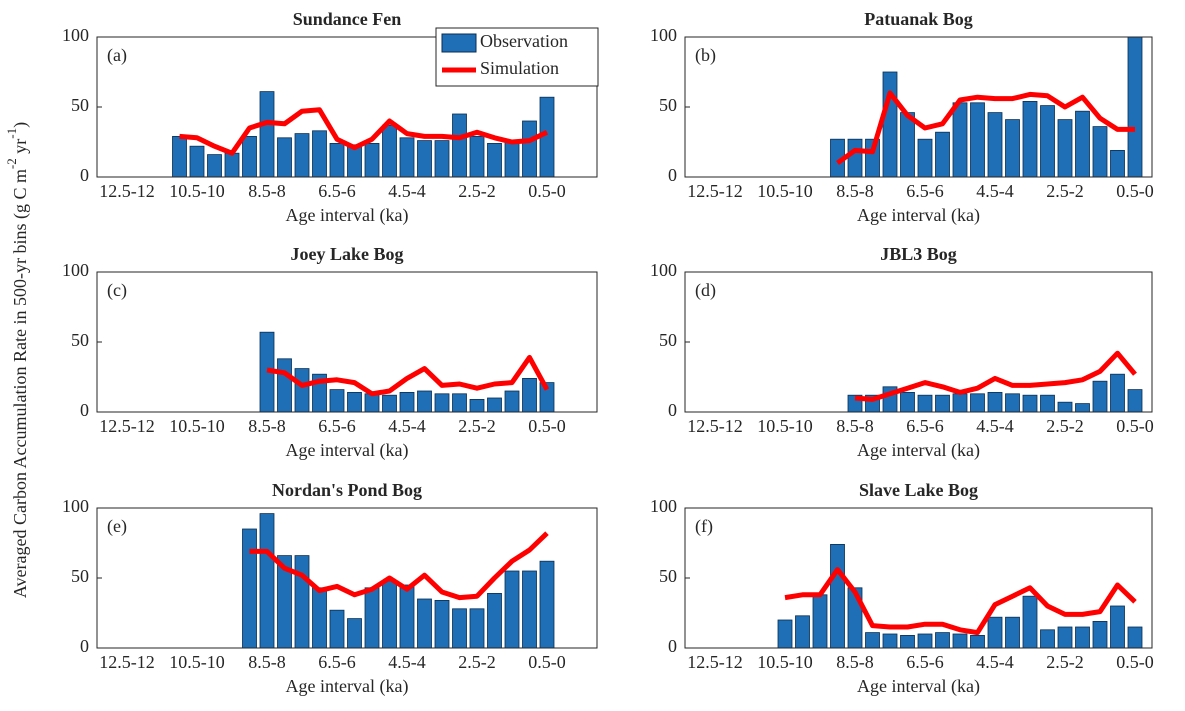 The image size is (1185, 711). Describe the element at coordinates (347, 490) in the screenshot. I see `chart-title: Nordan's Pond Bog` at that location.